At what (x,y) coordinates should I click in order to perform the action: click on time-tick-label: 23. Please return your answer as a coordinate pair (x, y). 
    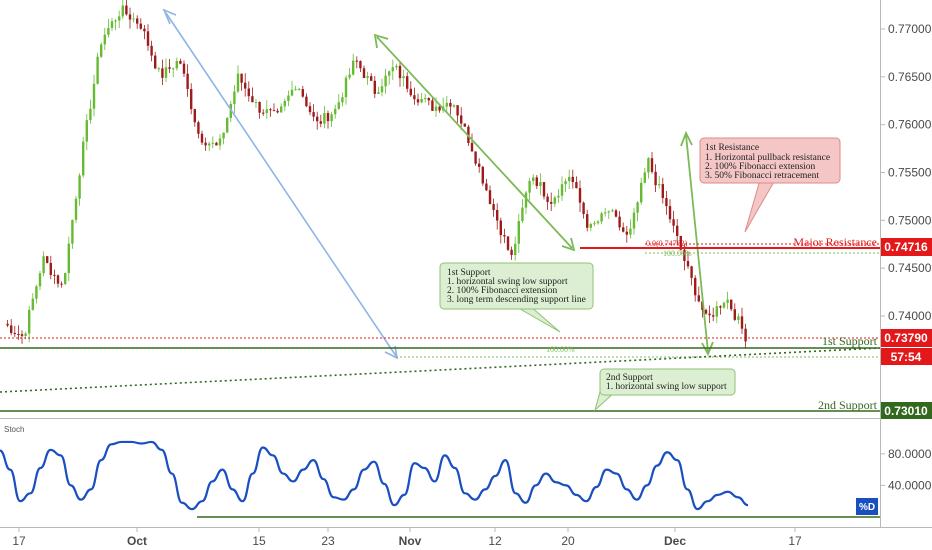
    Looking at the image, I should click on (328, 541).